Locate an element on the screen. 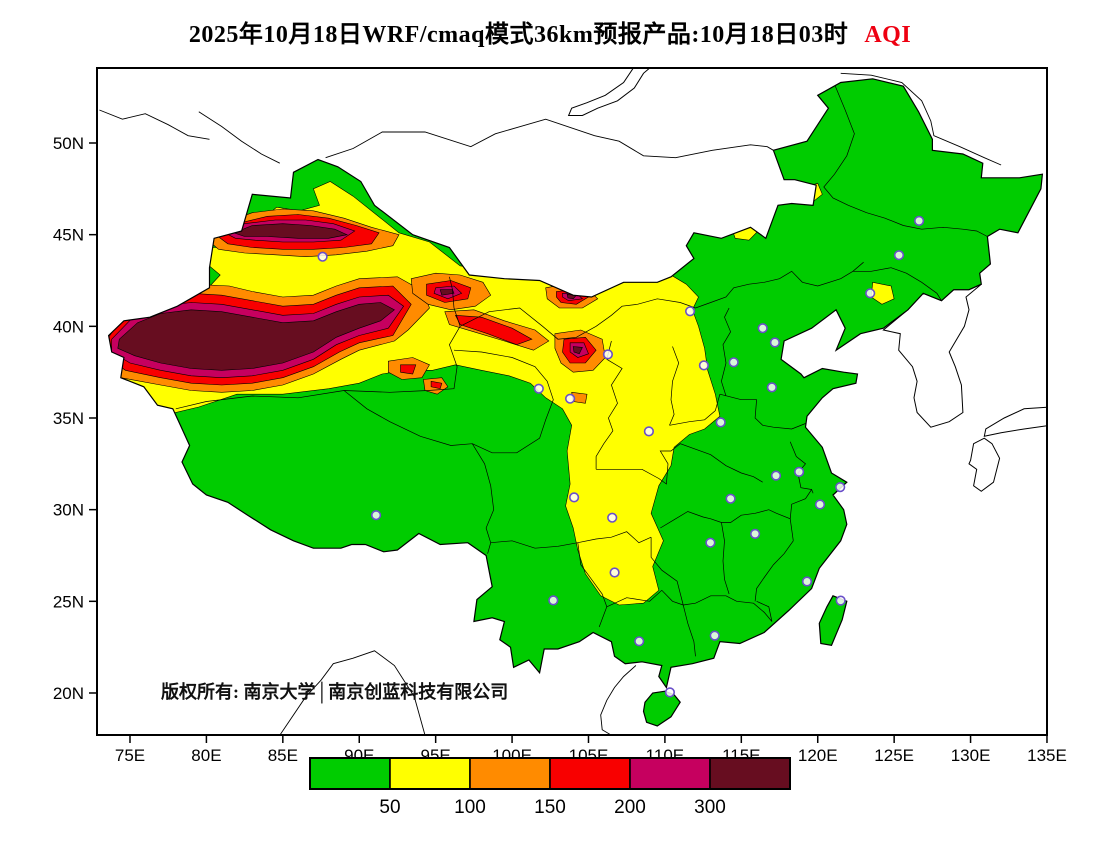 The height and width of the screenshot is (850, 1100). china-hainan is located at coordinates (662, 708).